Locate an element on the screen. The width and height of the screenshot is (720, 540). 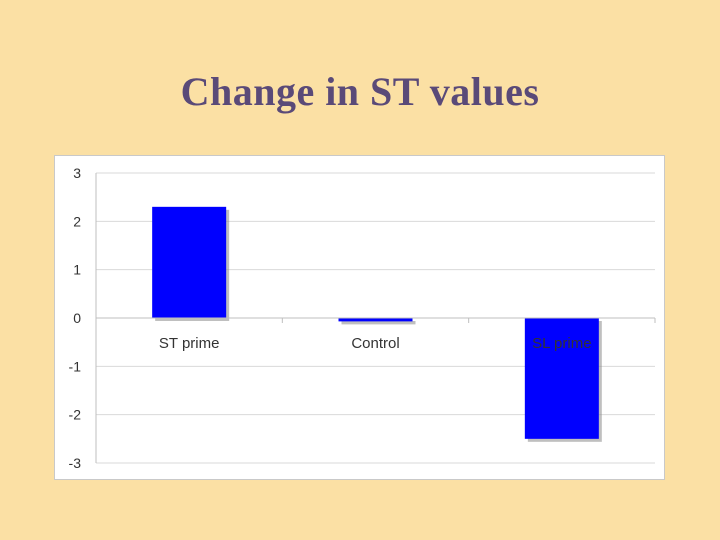
category-label: SL prime is located at coordinates (561, 343).